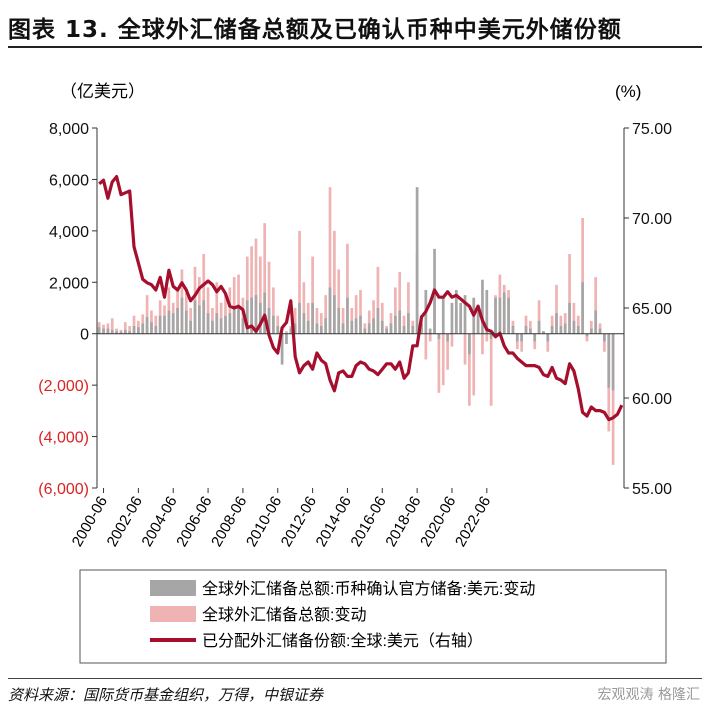 This screenshot has height=725, width=710. What do you see at coordinates (652, 219) in the screenshot?
I see `right-tick-label: 70.00` at bounding box center [652, 219].